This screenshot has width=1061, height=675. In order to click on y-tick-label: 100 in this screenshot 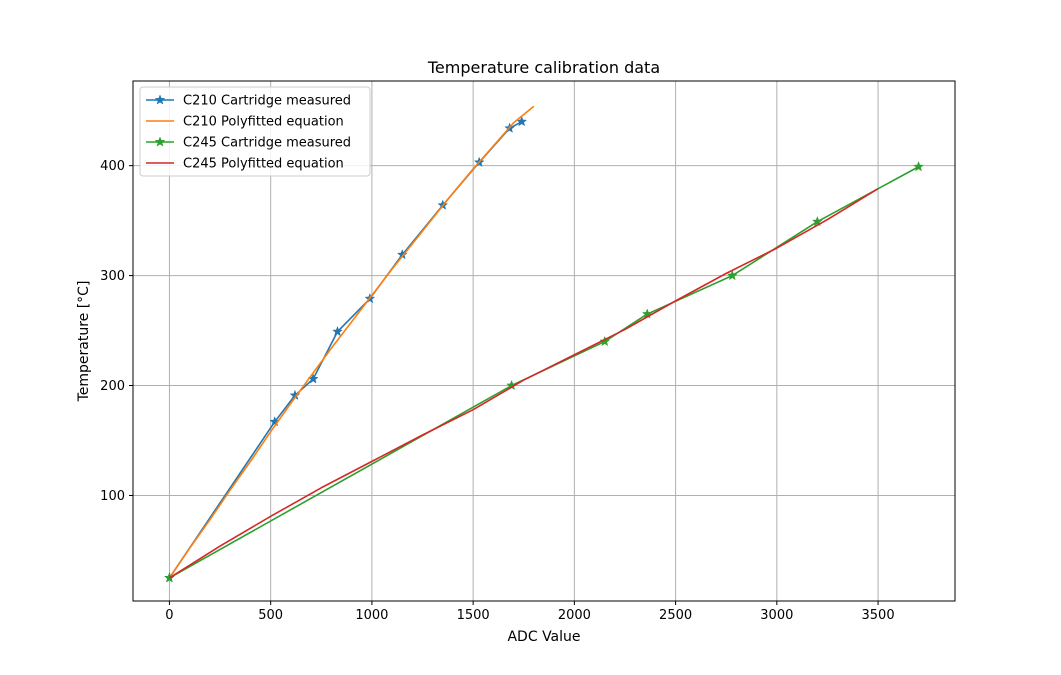, I will do `click(112, 496)`.